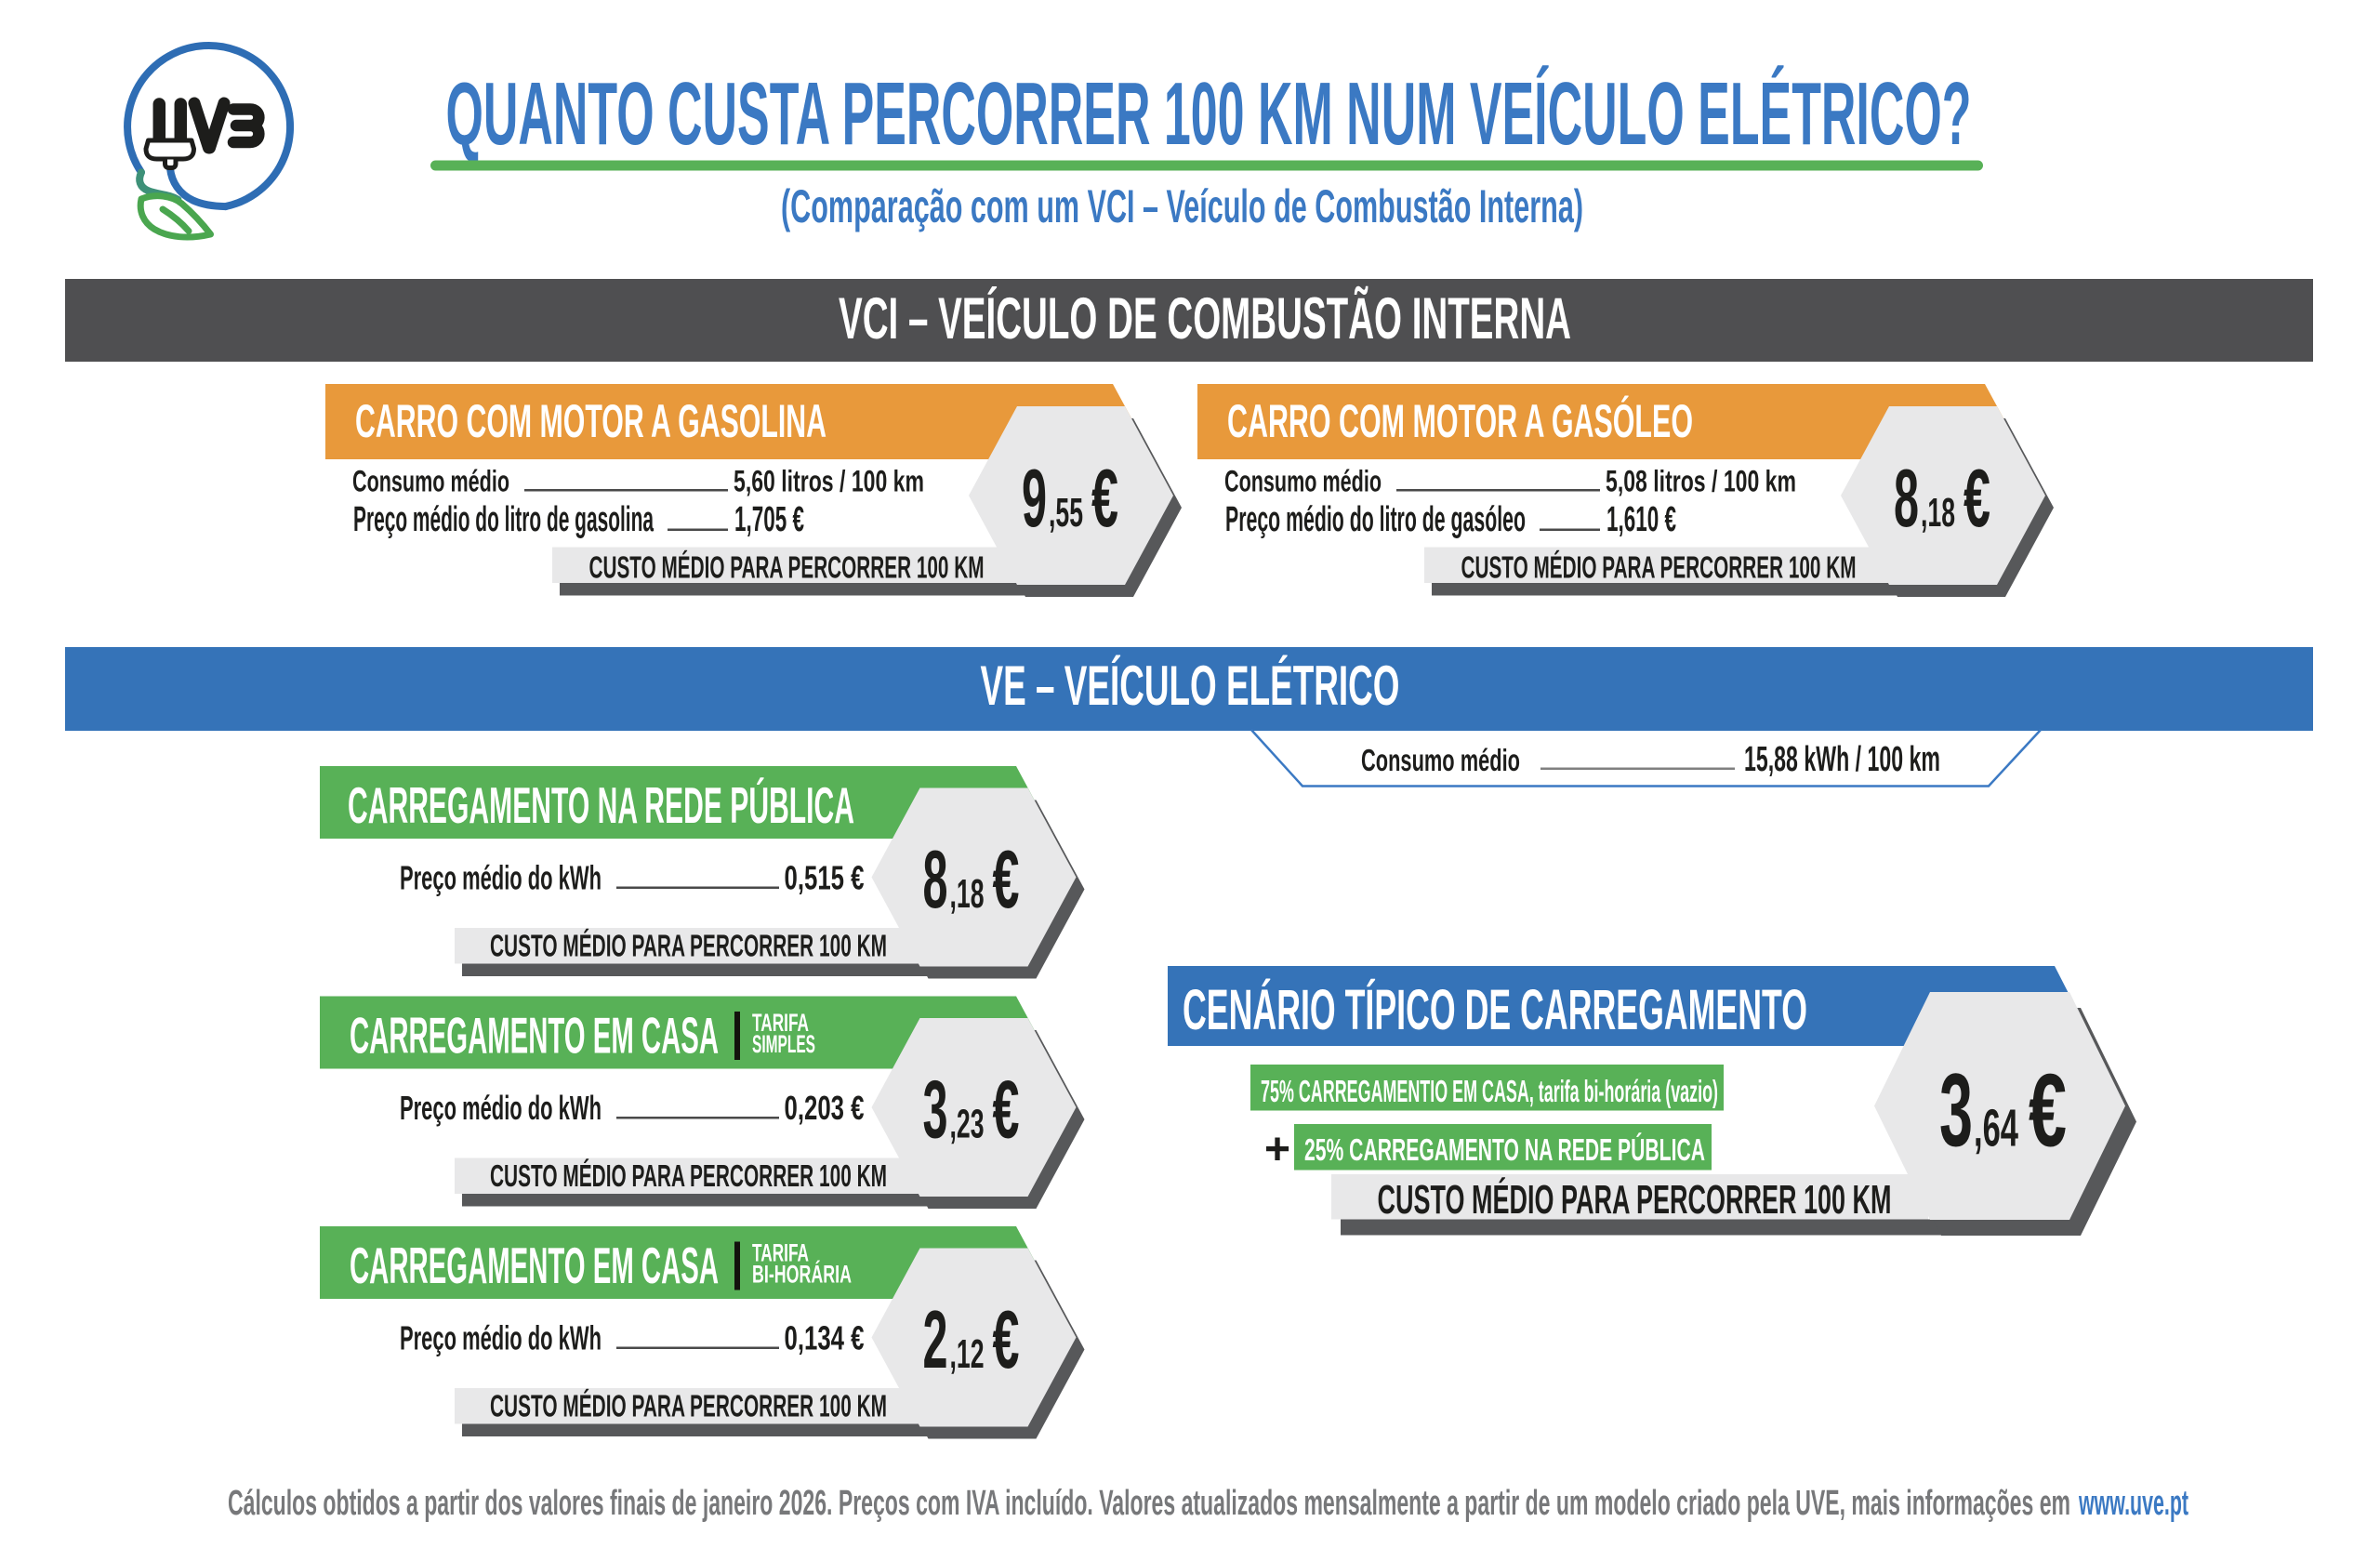 This screenshot has height=1548, width=2380. What do you see at coordinates (967, 1124) in the screenshot?
I see `svg-text: ,23` at bounding box center [967, 1124].